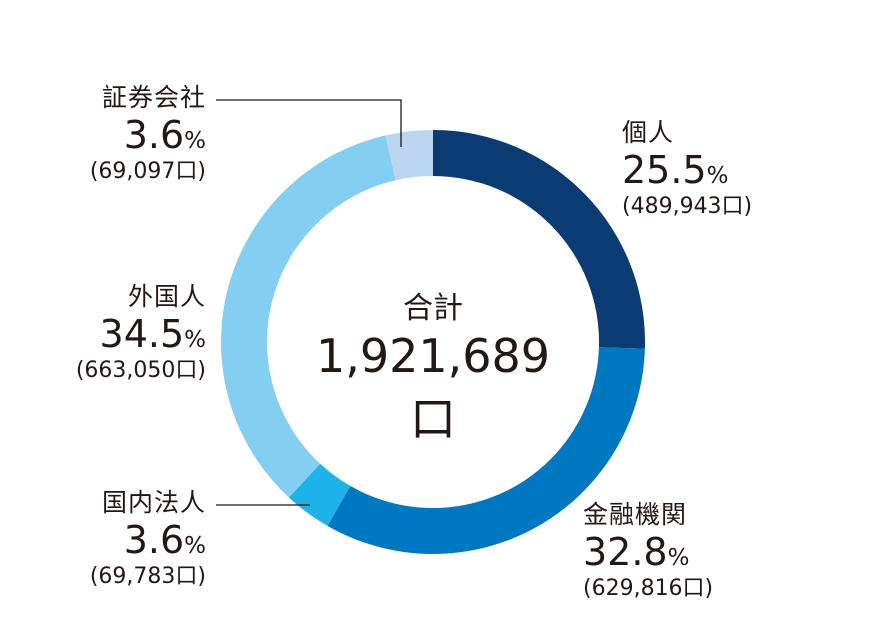 Image resolution: width=872 pixels, height=640 pixels. I want to click on slice-percent: 34.5%, so click(152, 334).